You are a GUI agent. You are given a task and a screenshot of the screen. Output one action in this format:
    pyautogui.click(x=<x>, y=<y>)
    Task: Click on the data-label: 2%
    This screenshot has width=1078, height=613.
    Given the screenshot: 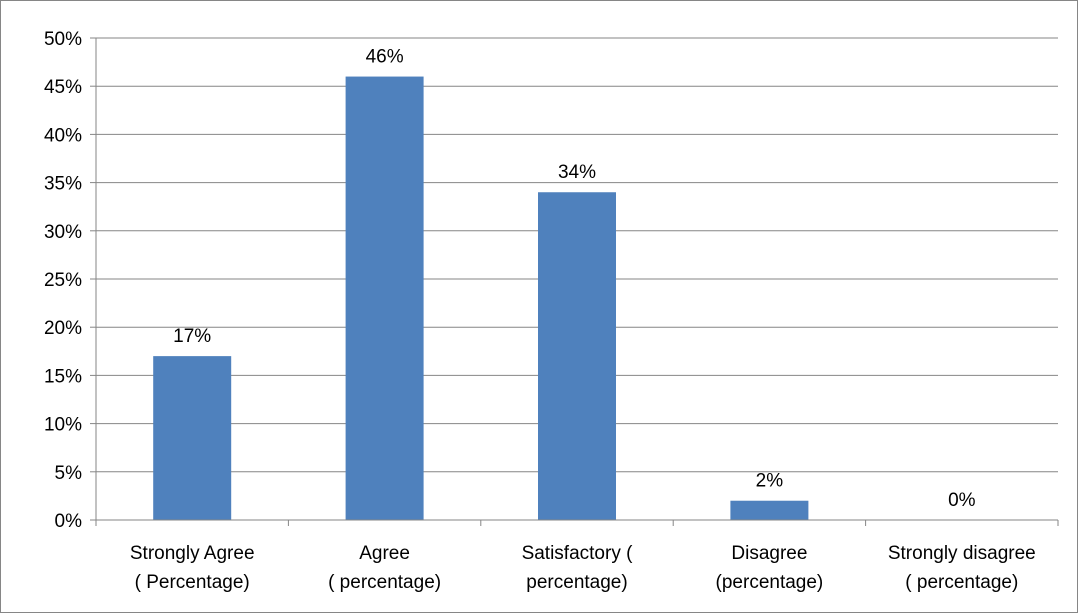 What is the action you would take?
    pyautogui.click(x=770, y=481)
    